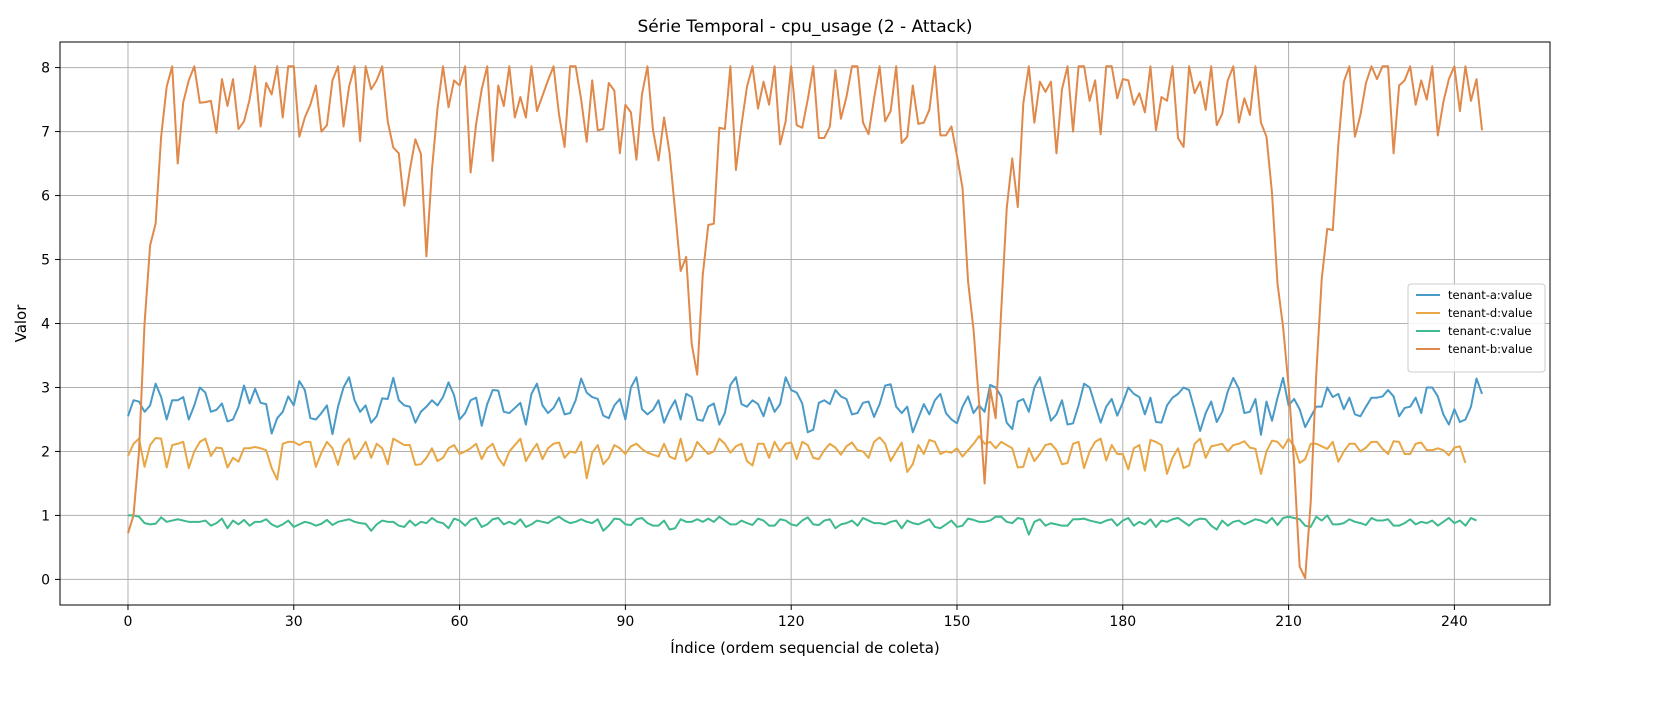 This screenshot has width=1680, height=724. What do you see at coordinates (45, 69) in the screenshot?
I see `y-tick-label: 8` at bounding box center [45, 69].